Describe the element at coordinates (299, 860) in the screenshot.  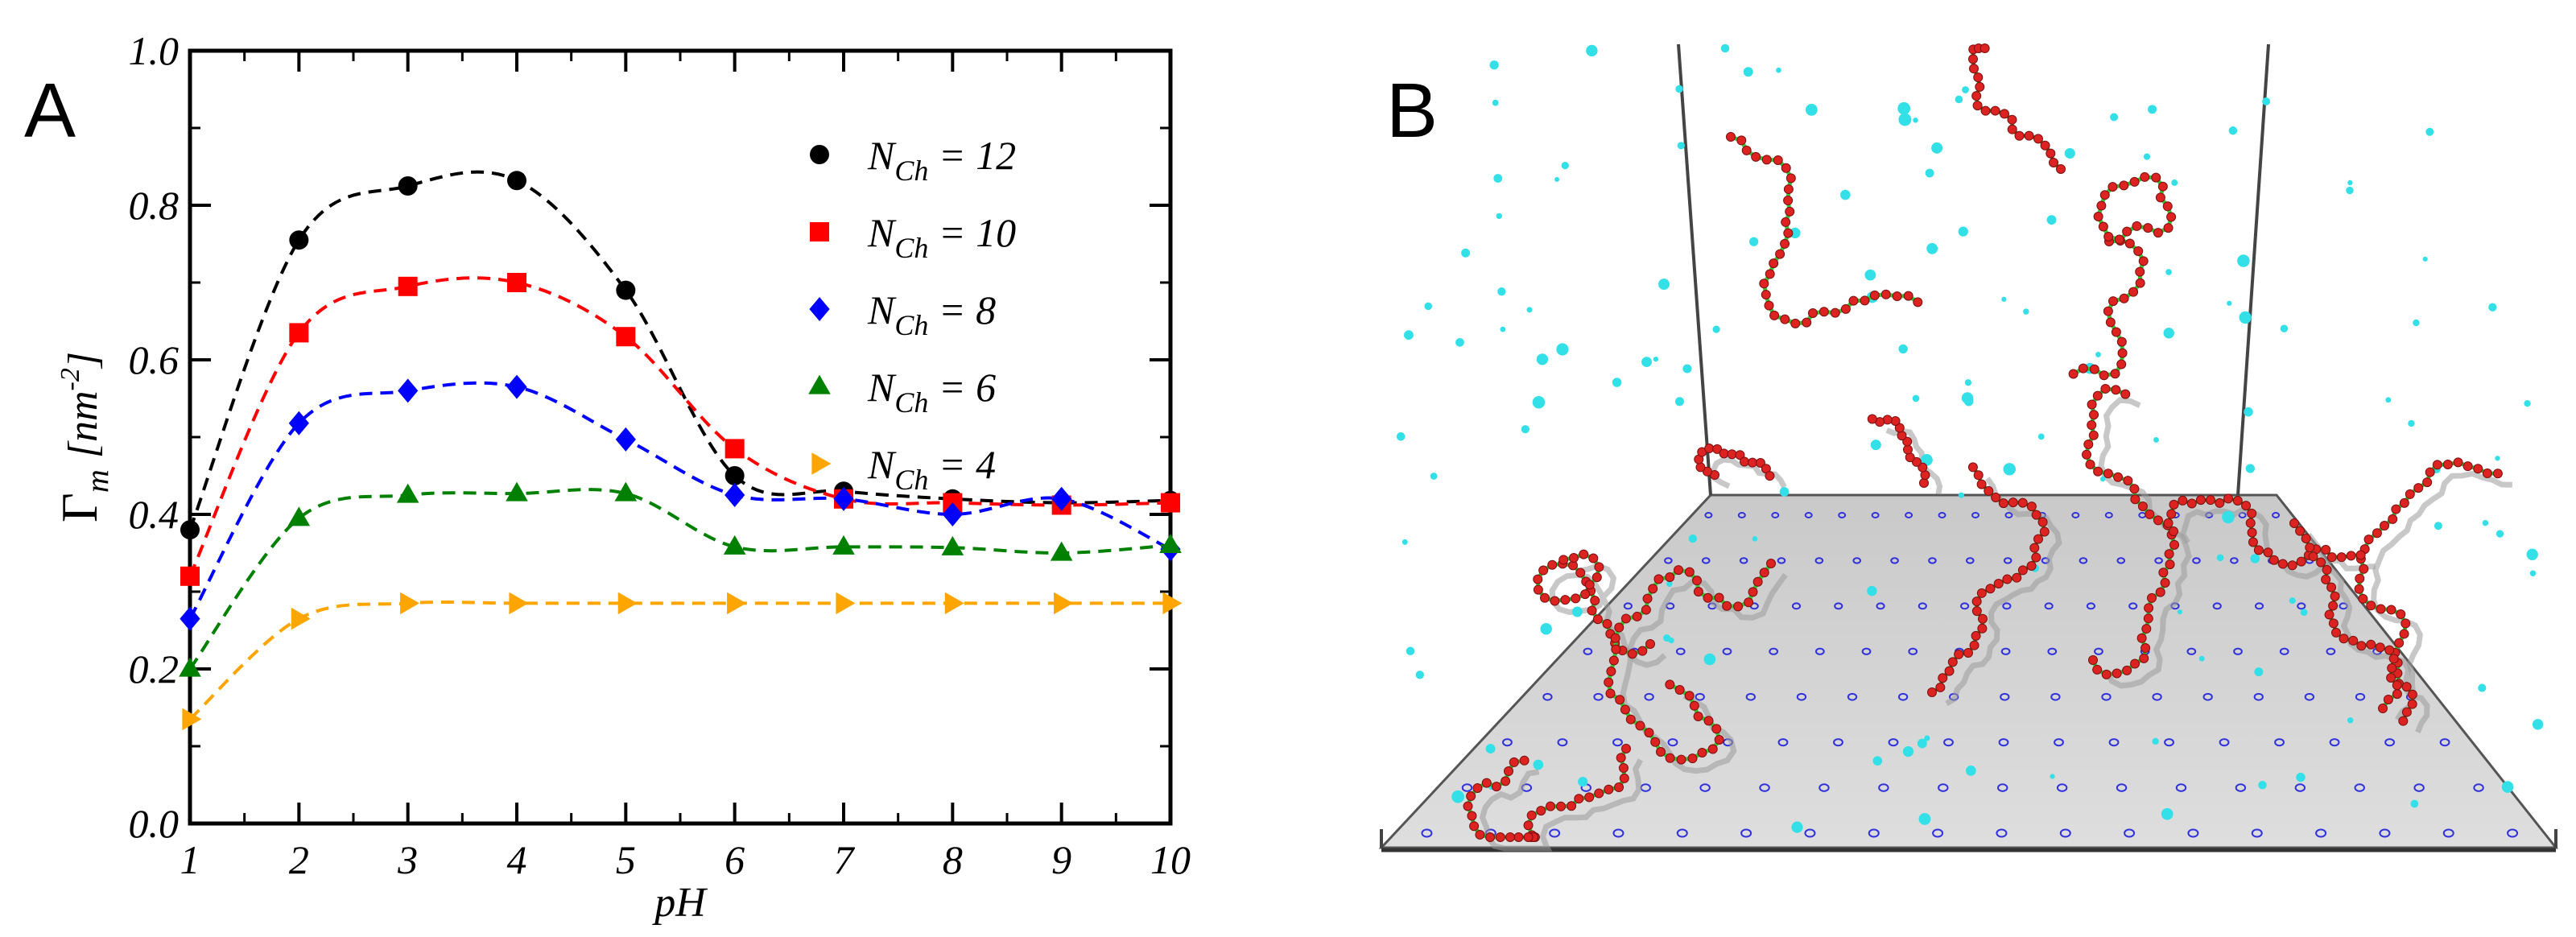
I see `x-tick-label: 2` at that location.